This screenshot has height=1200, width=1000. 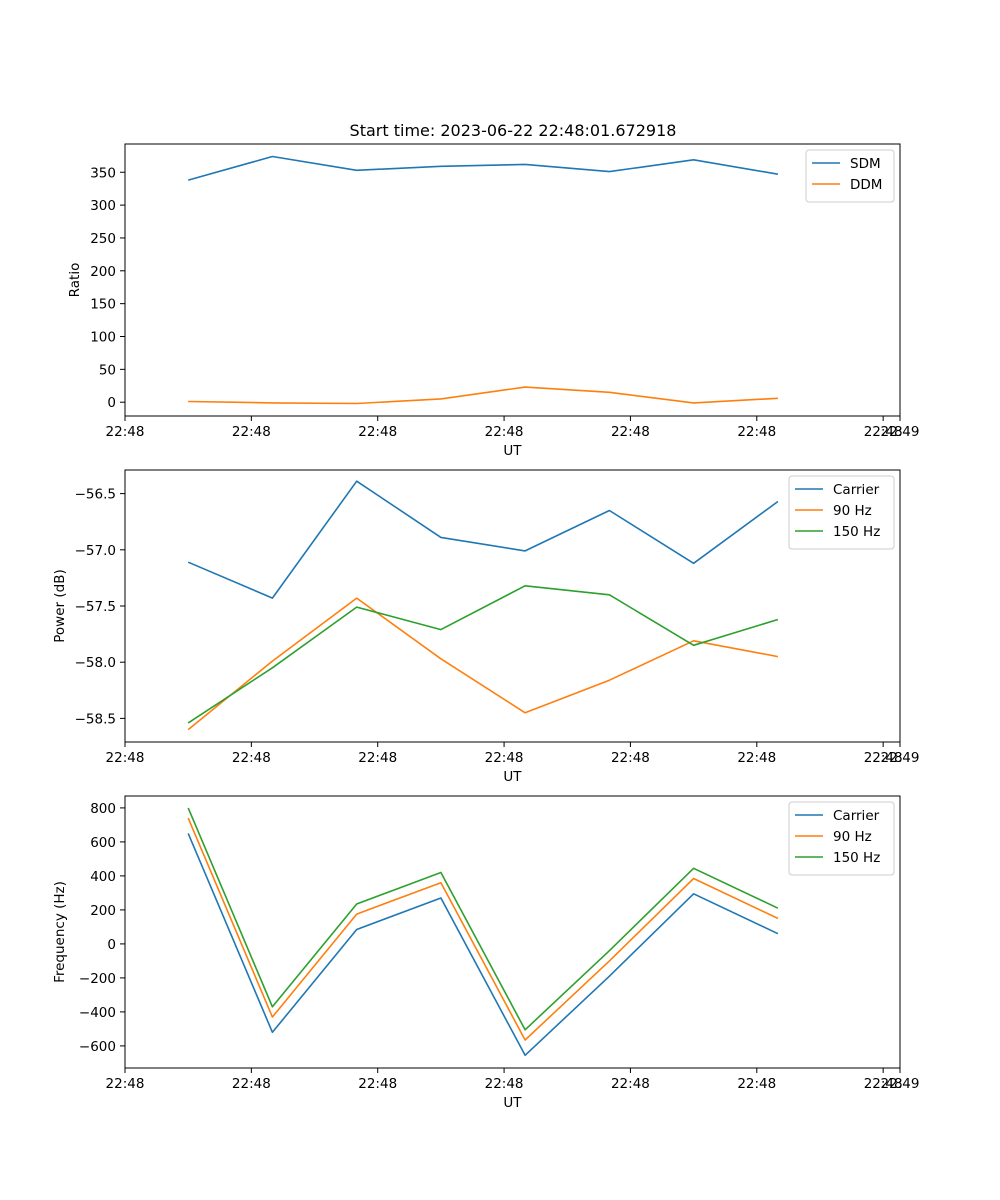 I want to click on series-line-90-hz, so click(x=483, y=664).